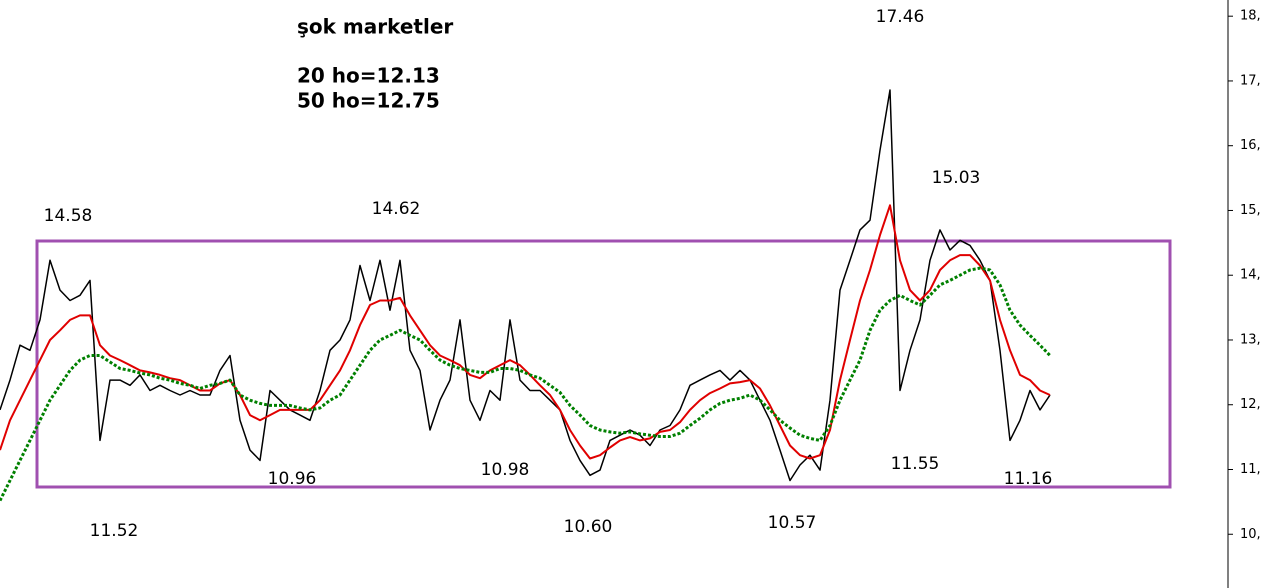  I want to click on annotation: 10.57, so click(792, 523).